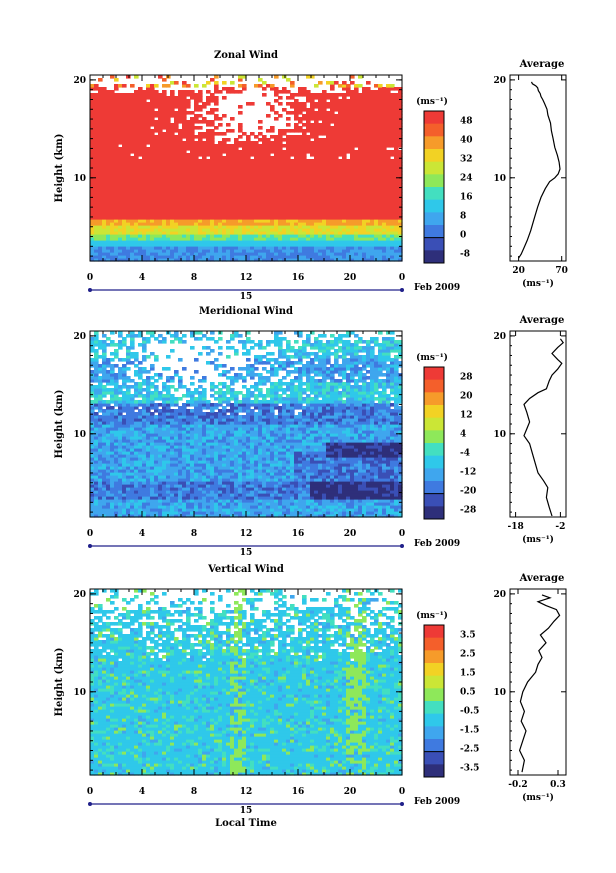 The width and height of the screenshot is (616, 873). Describe the element at coordinates (437, 288) in the screenshot. I see `date-label: Feb 2009` at that location.